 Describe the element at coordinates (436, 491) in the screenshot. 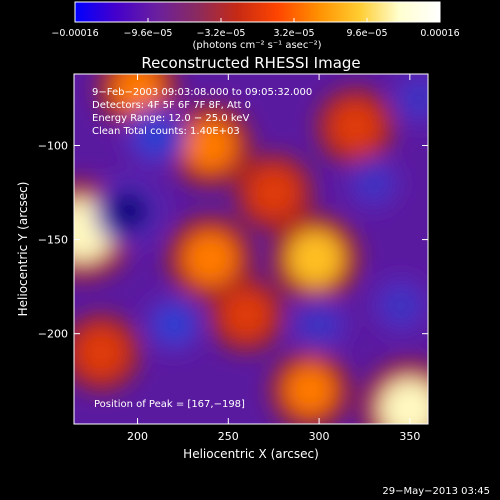

I see `footer-timestamp: 29−May−2013 03:45` at that location.